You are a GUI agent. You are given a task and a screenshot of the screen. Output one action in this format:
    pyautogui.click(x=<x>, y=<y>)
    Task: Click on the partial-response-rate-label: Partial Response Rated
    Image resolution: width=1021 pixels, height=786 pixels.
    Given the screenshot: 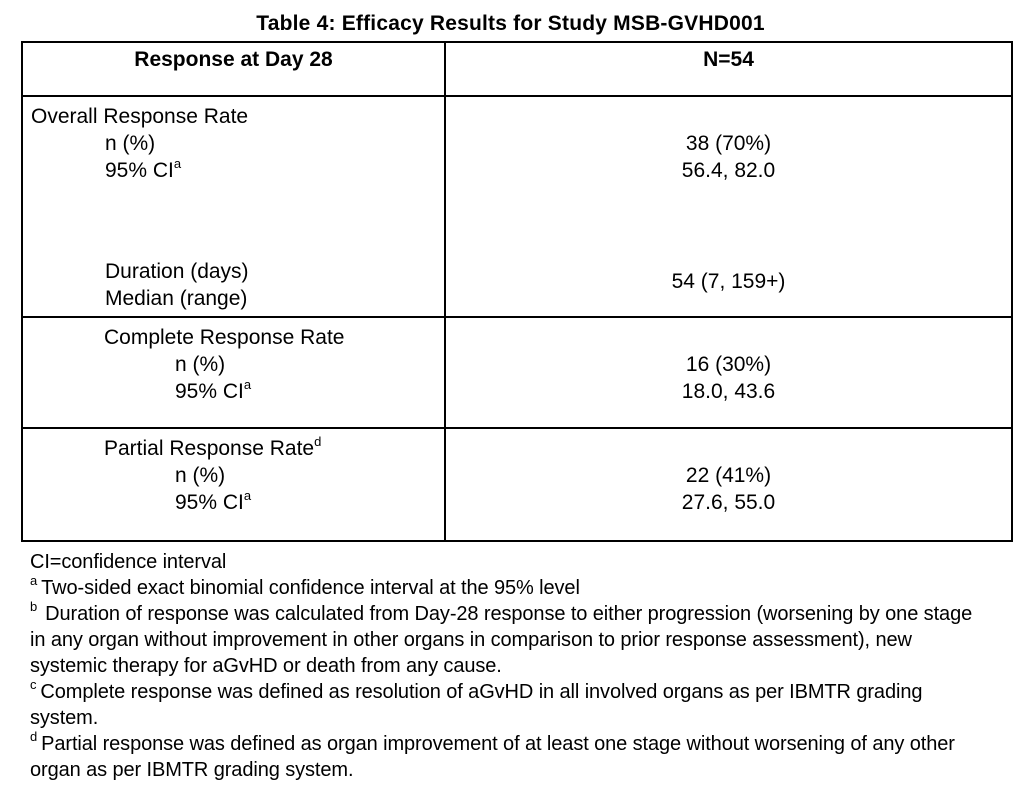 What is the action you would take?
    pyautogui.click(x=233, y=448)
    